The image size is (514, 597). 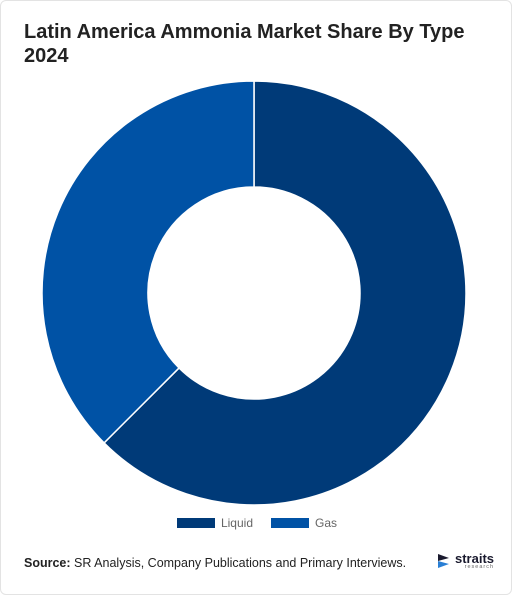 I want to click on logo-sub: research, so click(x=479, y=567).